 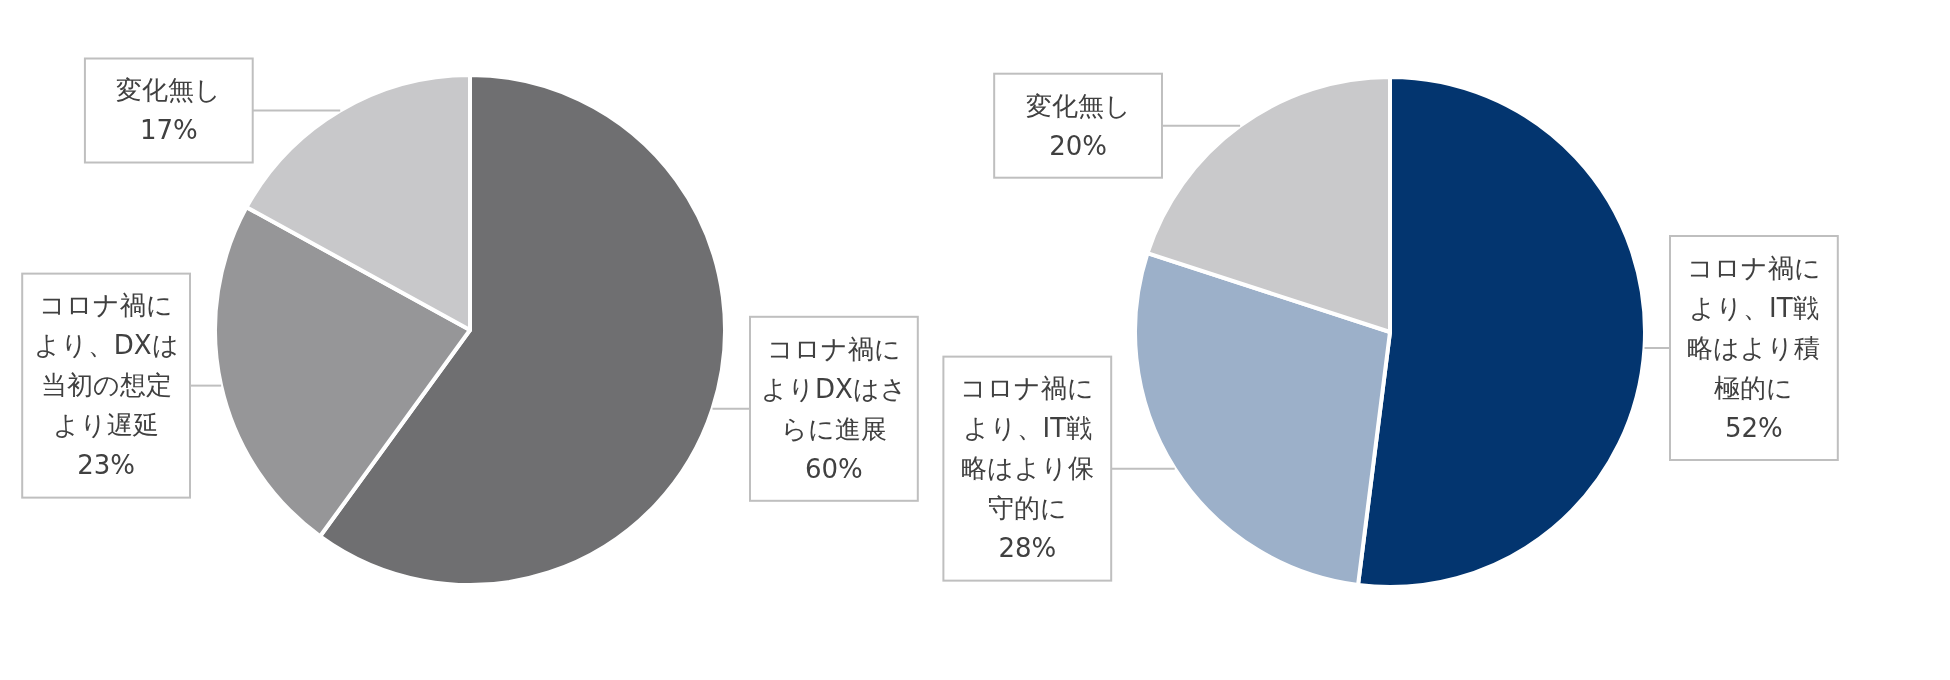 What do you see at coordinates (1027, 548) in the screenshot?
I see `data-label: 28%` at bounding box center [1027, 548].